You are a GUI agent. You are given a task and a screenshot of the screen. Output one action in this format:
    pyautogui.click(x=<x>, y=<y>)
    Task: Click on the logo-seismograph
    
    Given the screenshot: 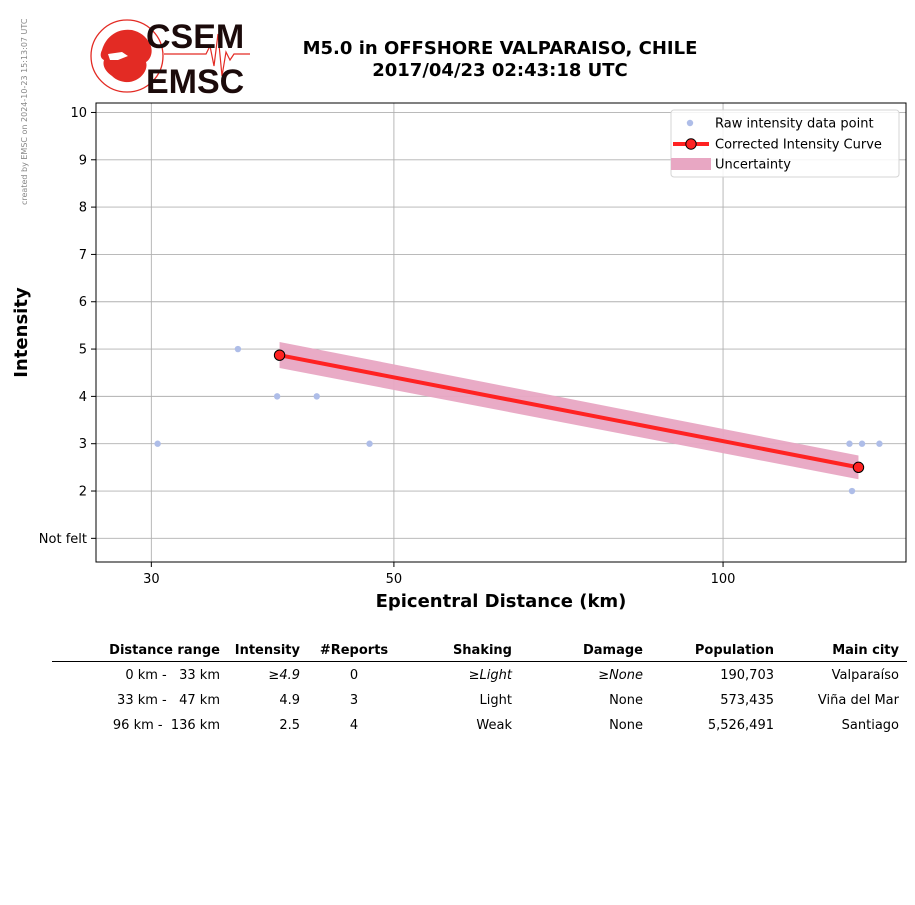 What is the action you would take?
    pyautogui.click(x=207, y=55)
    